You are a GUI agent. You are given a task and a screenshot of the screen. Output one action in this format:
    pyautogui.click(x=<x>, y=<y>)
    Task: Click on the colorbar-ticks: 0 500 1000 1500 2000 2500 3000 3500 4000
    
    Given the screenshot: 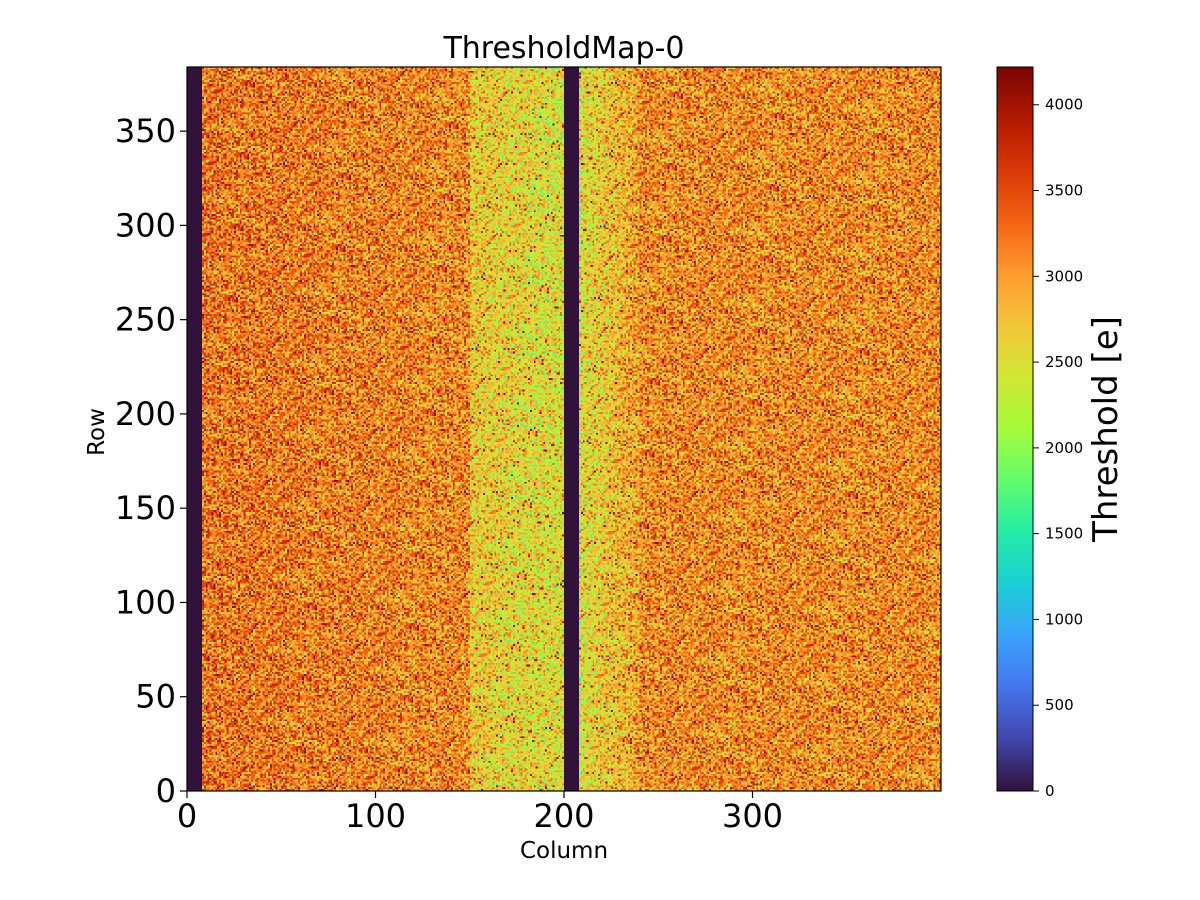 What is the action you would take?
    pyautogui.click(x=1058, y=448)
    